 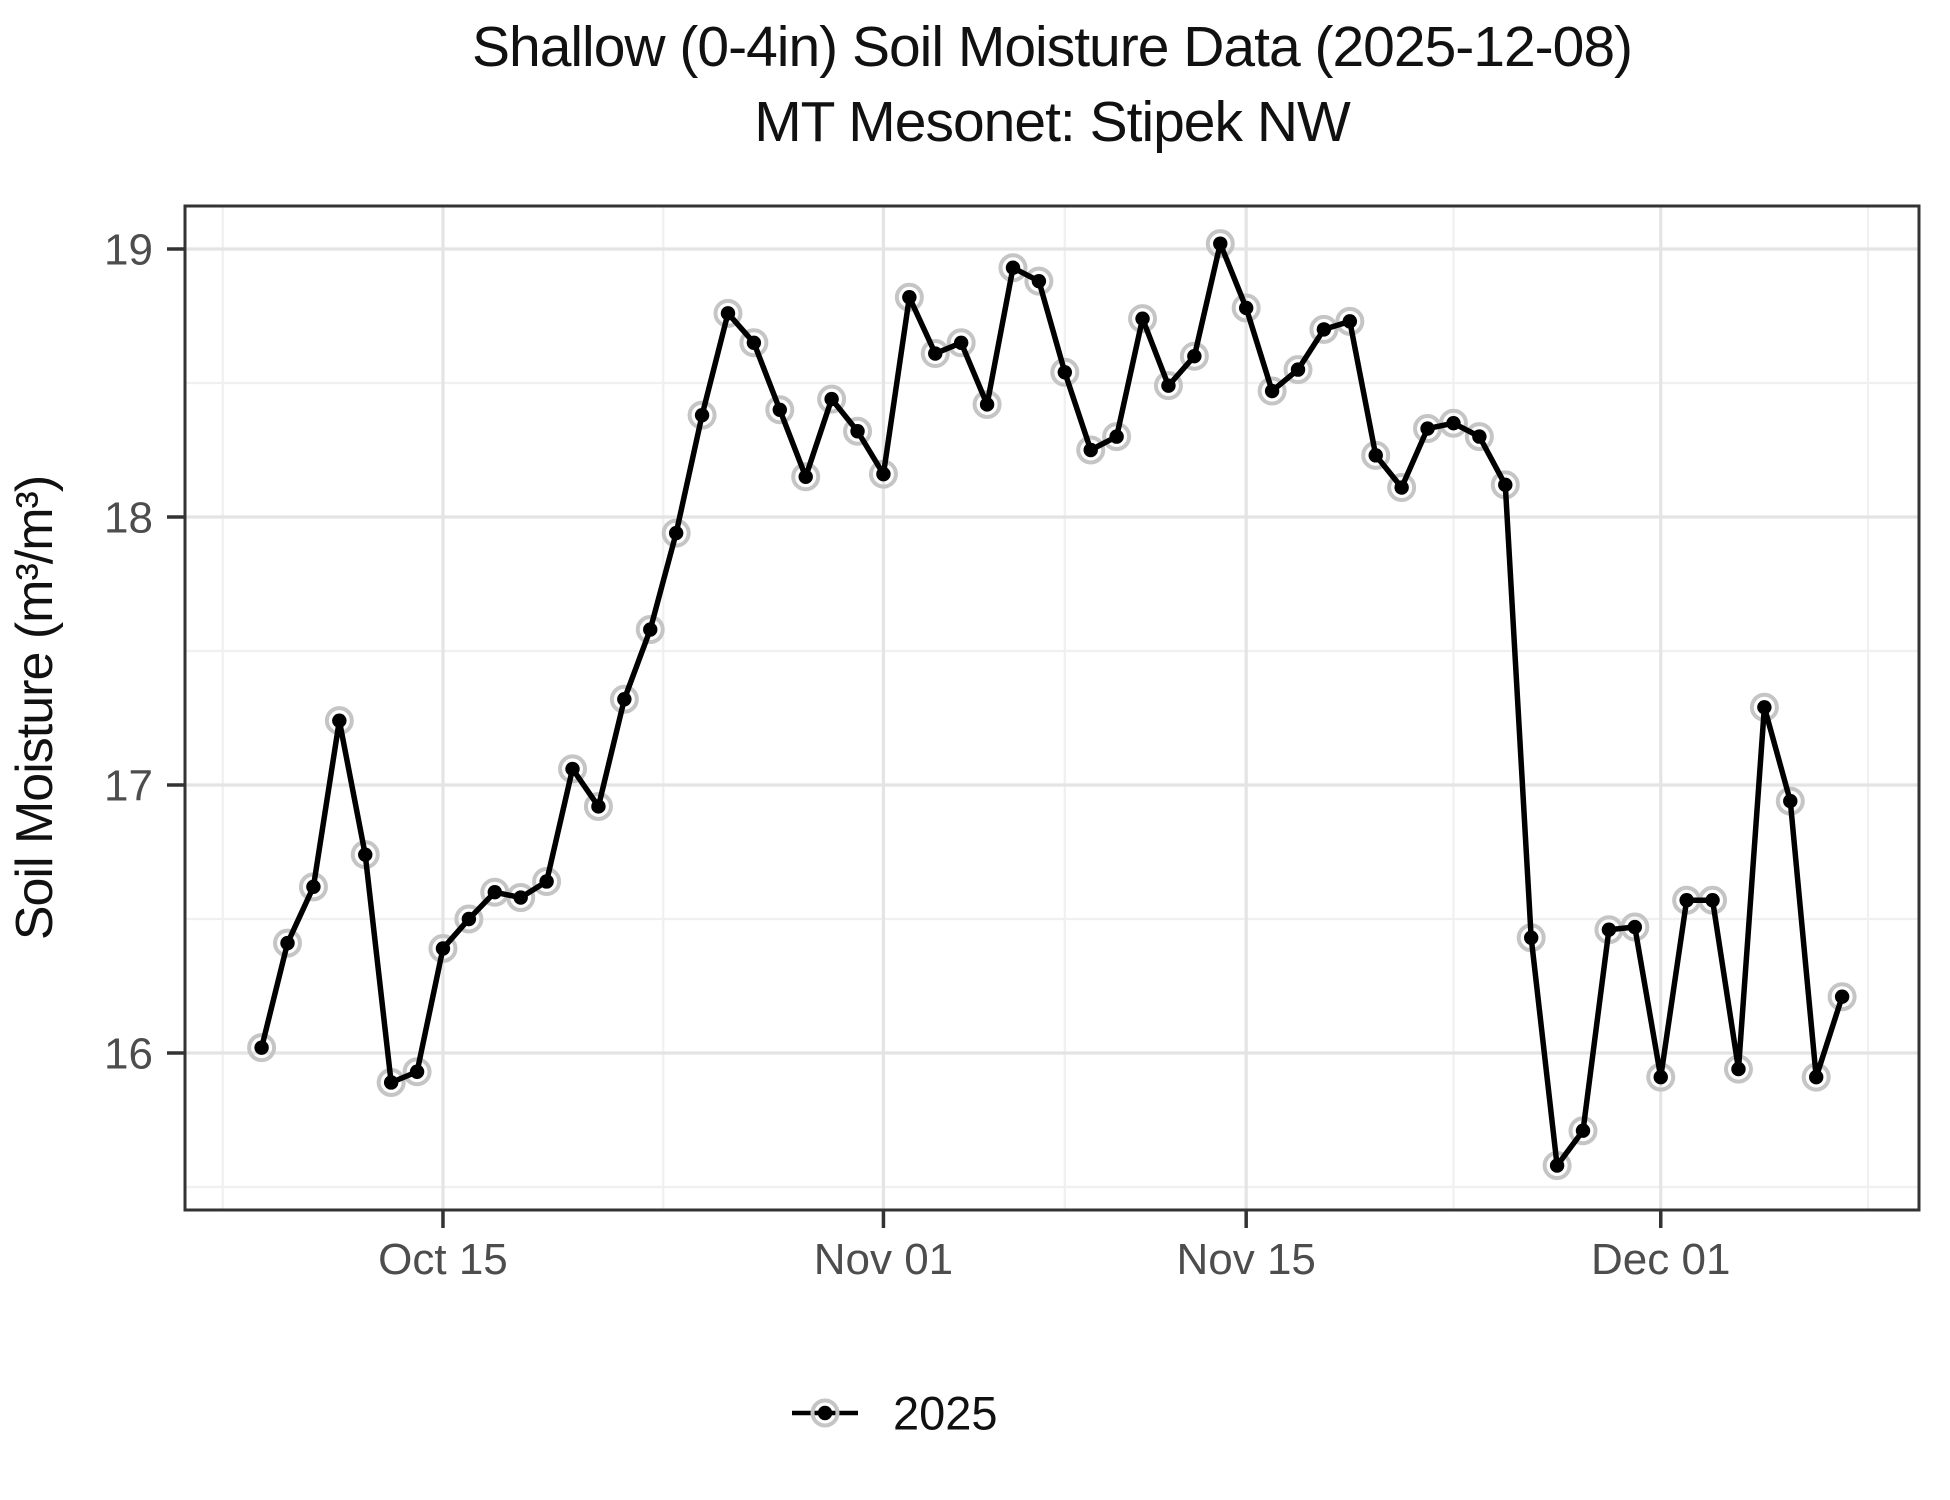 What do you see at coordinates (1660, 1259) in the screenshot?
I see `x-axis-tick-label: Dec 01` at bounding box center [1660, 1259].